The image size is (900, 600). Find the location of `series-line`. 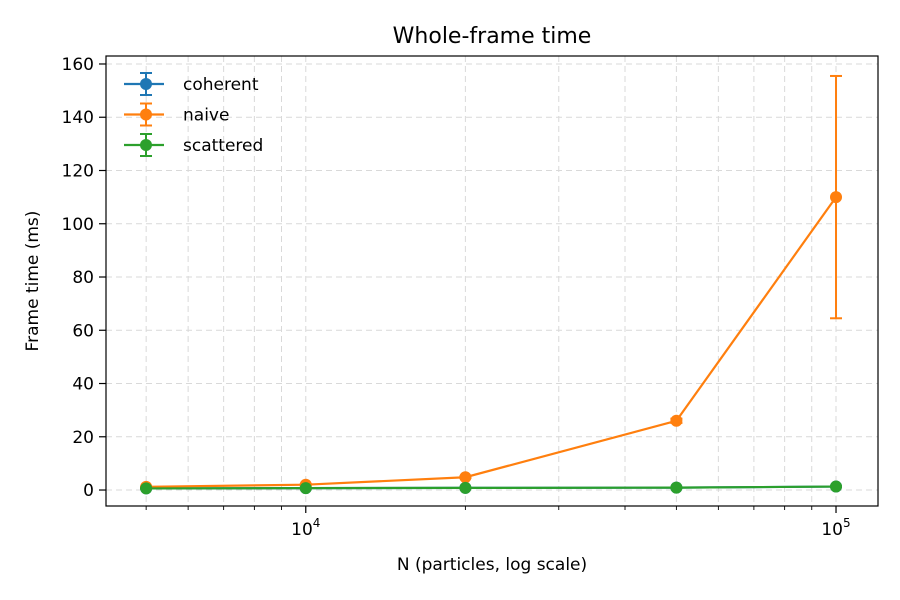

series-line is located at coordinates (491, 487).